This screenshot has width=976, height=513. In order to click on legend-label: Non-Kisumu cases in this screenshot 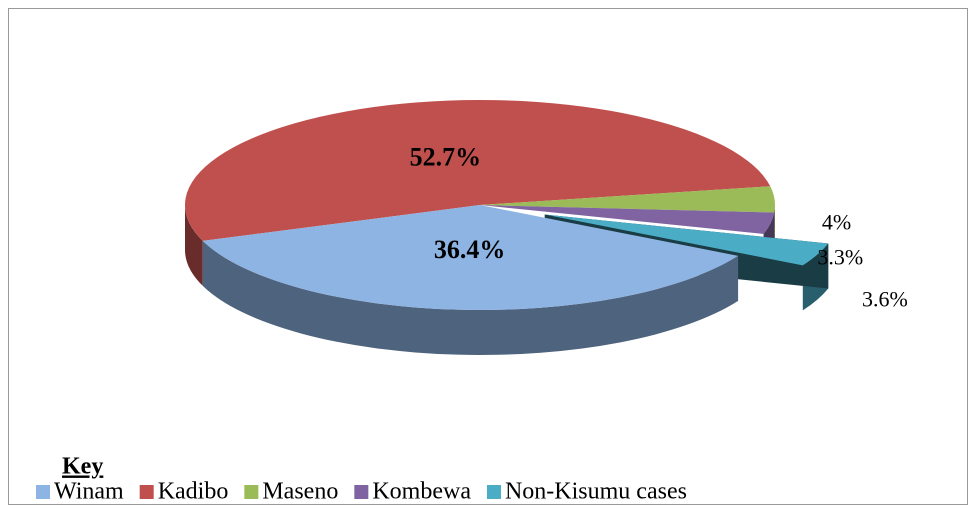, I will do `click(596, 492)`.